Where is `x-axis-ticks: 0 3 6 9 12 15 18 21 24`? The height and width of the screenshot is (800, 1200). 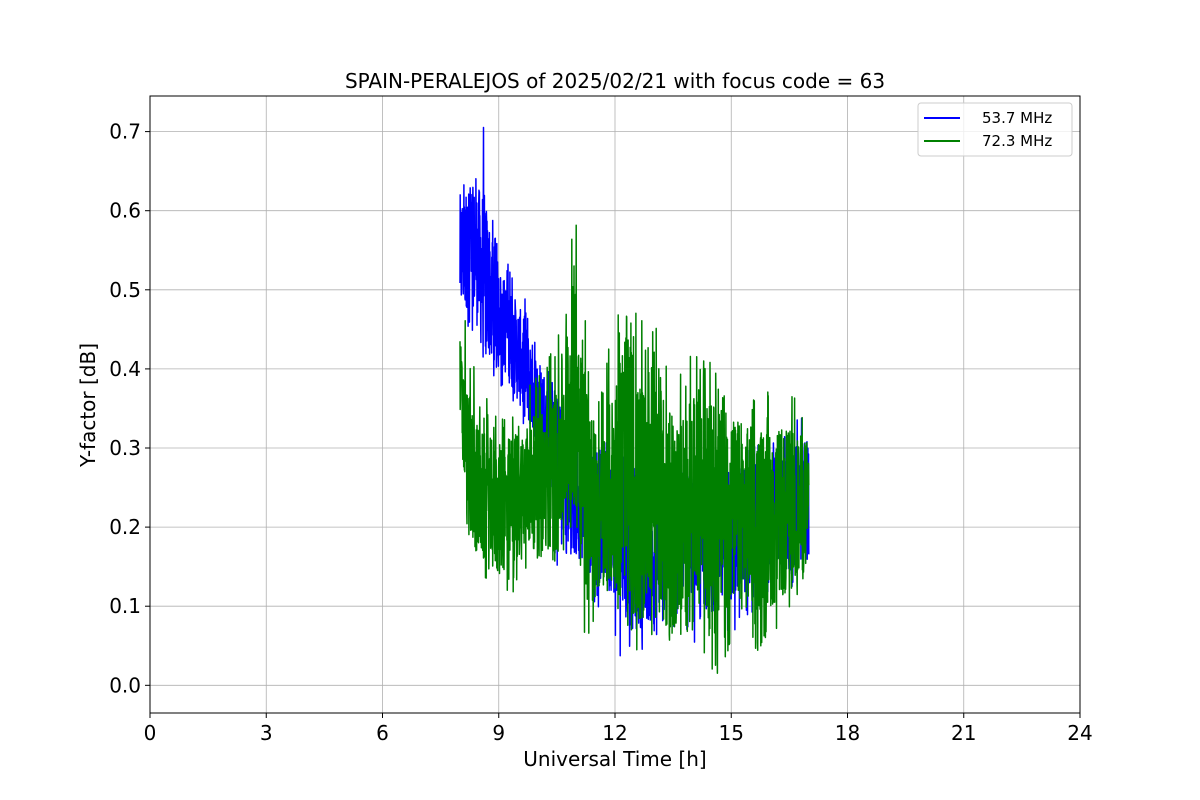
x-axis-ticks: 0 3 6 9 12 15 18 21 24 is located at coordinates (618, 729).